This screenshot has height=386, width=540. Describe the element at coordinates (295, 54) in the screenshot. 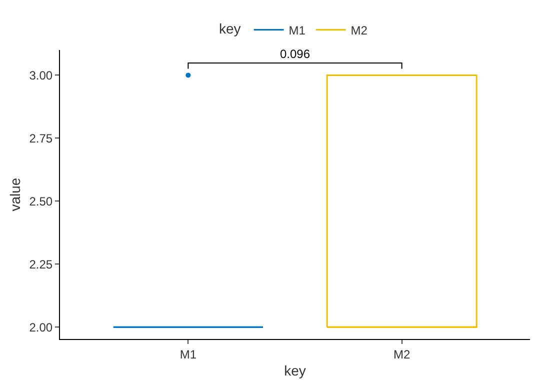

I see `annotation: 0.096` at that location.